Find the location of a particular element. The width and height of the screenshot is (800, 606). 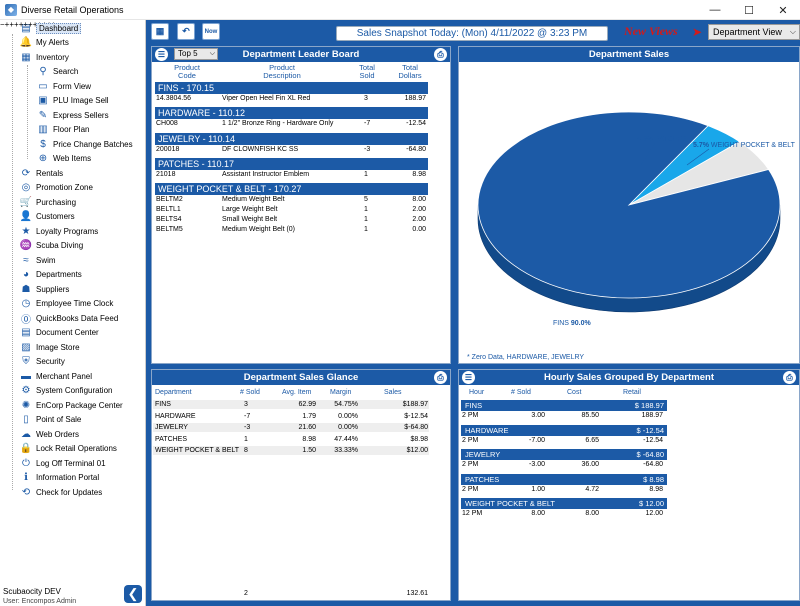

binoculars-icon: ⚲ is located at coordinates (43, 71).